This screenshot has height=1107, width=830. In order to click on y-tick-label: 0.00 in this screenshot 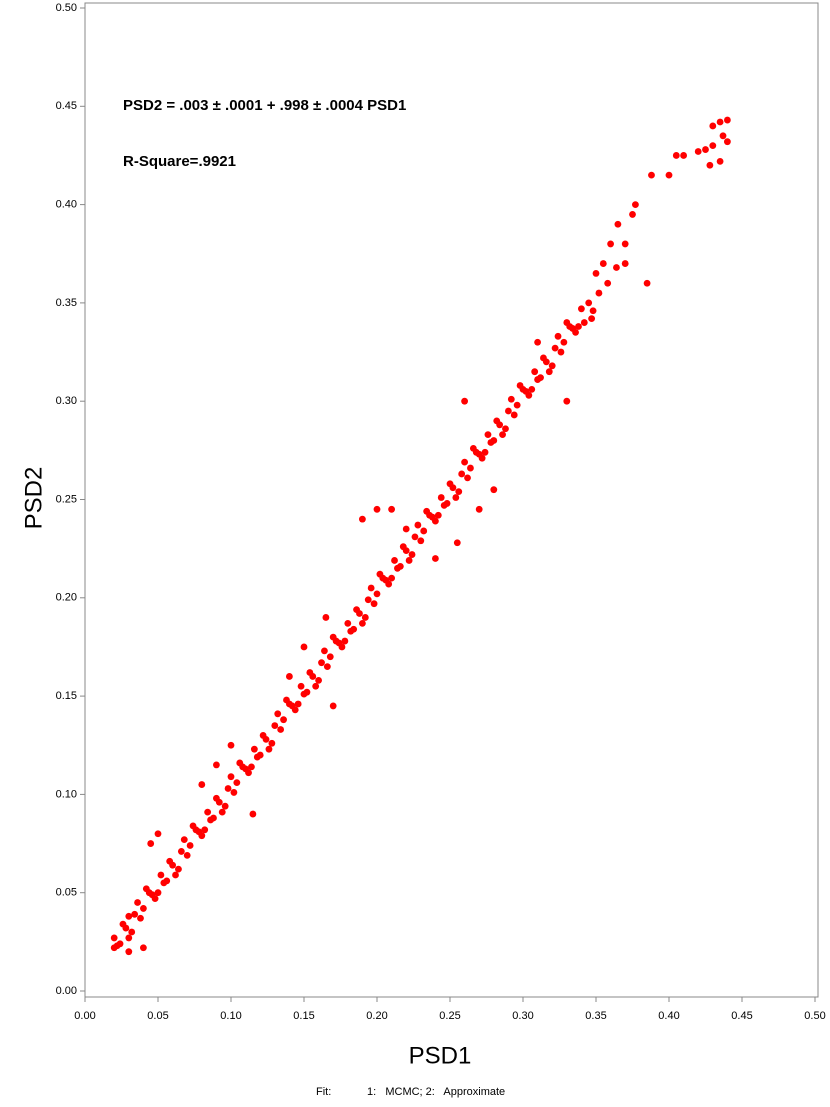, I will do `click(66, 991)`.